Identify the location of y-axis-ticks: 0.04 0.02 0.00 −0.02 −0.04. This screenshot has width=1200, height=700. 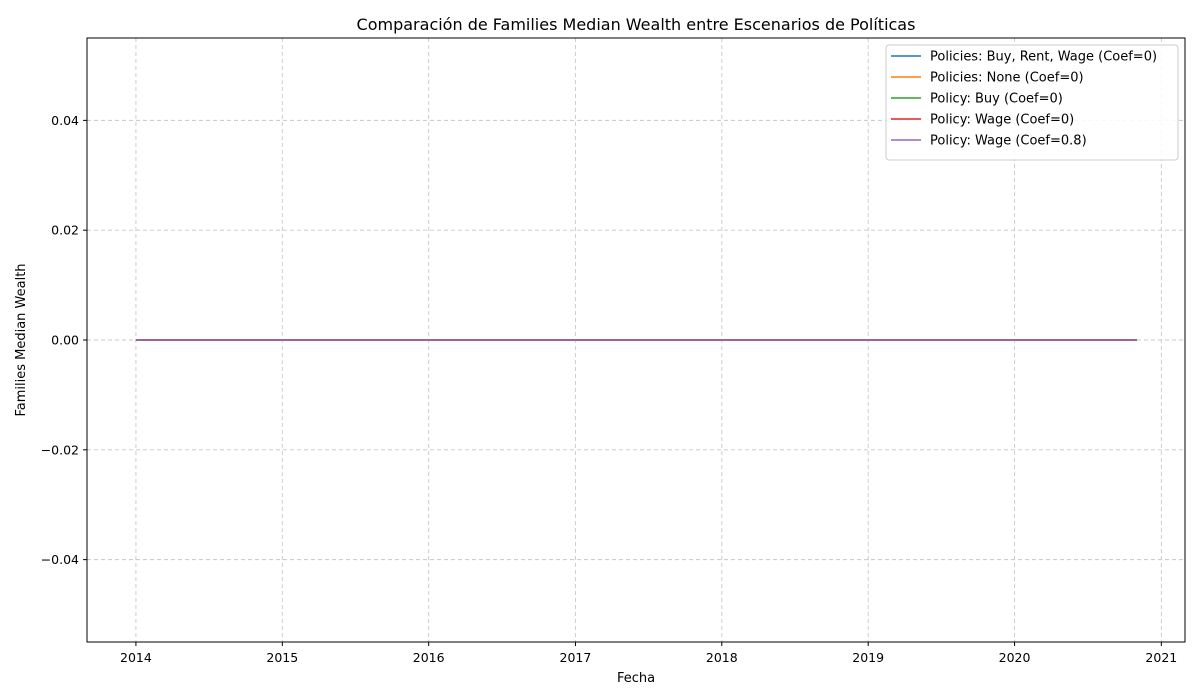
(64, 340).